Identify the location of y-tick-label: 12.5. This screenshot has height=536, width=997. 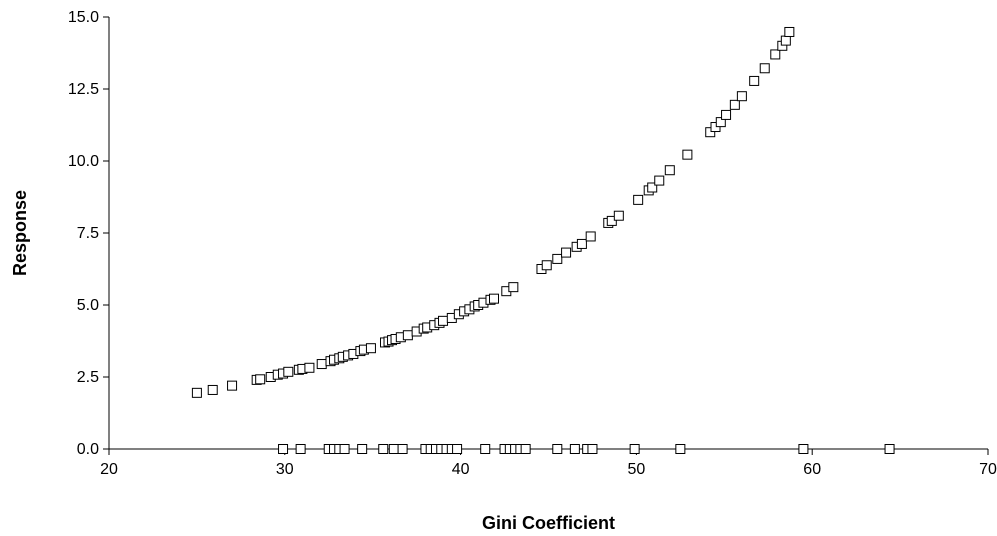
(83, 89).